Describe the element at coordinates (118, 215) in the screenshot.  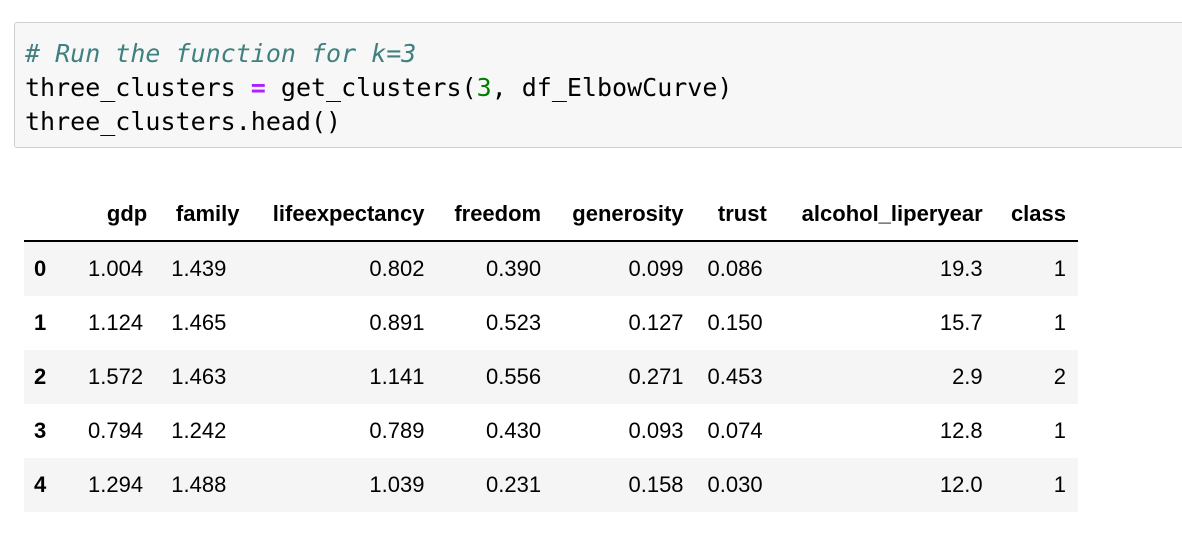
I see `column-header: gdp` at that location.